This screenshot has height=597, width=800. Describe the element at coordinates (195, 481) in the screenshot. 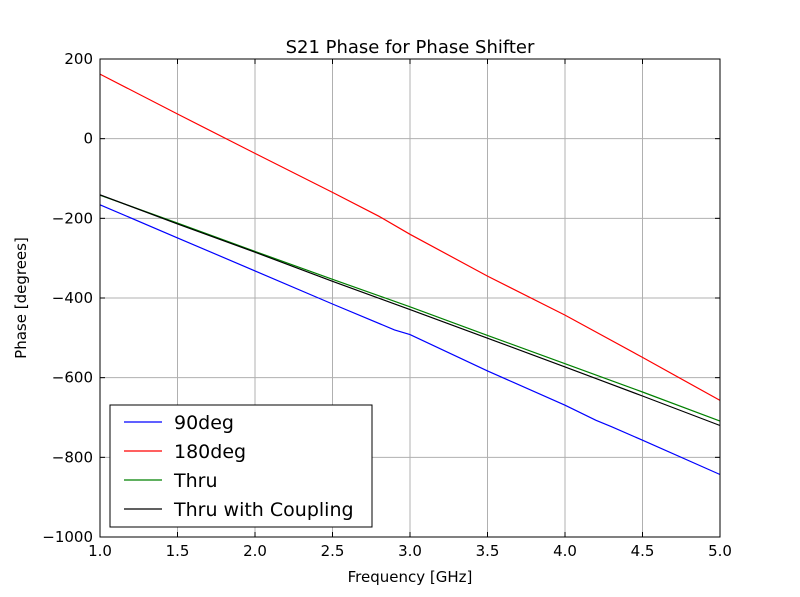

I see `legend-label: Thru` at that location.